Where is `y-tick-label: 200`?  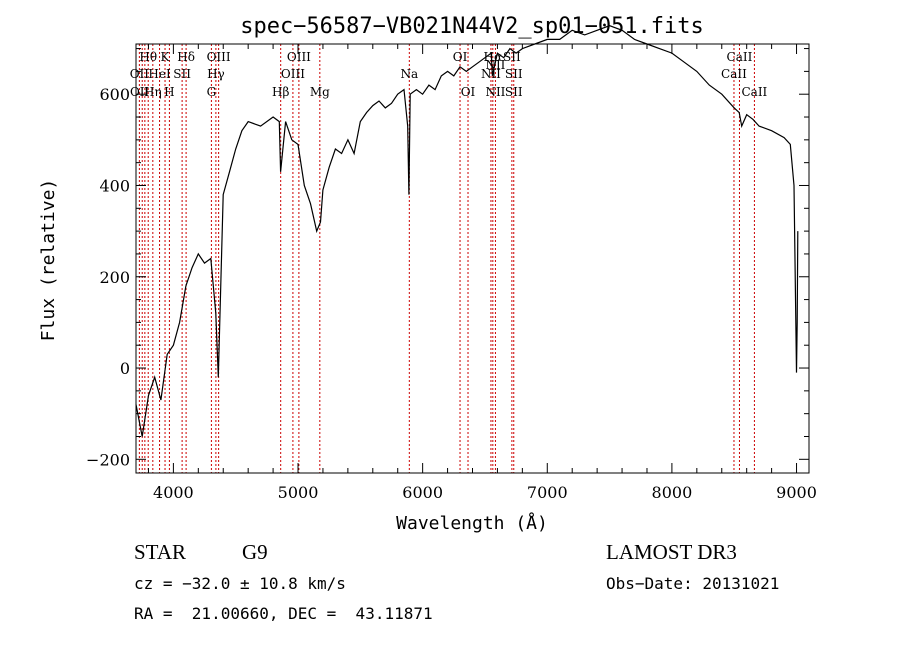 y-tick-label: 200 is located at coordinates (114, 277).